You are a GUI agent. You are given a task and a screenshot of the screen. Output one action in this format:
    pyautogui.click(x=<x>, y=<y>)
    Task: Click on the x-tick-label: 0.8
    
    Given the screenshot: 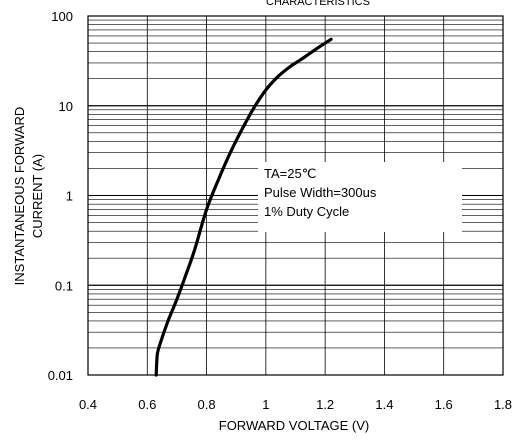 What is the action you would take?
    pyautogui.click(x=207, y=404)
    